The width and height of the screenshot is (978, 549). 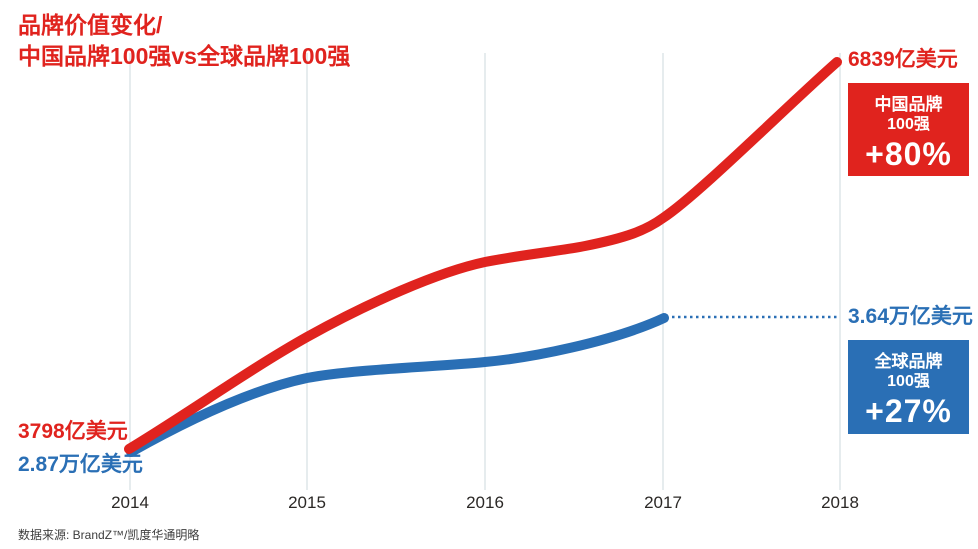 What do you see at coordinates (184, 56) in the screenshot?
I see `chart-title-line2: 中国品牌100强vs全球品牌100强` at bounding box center [184, 56].